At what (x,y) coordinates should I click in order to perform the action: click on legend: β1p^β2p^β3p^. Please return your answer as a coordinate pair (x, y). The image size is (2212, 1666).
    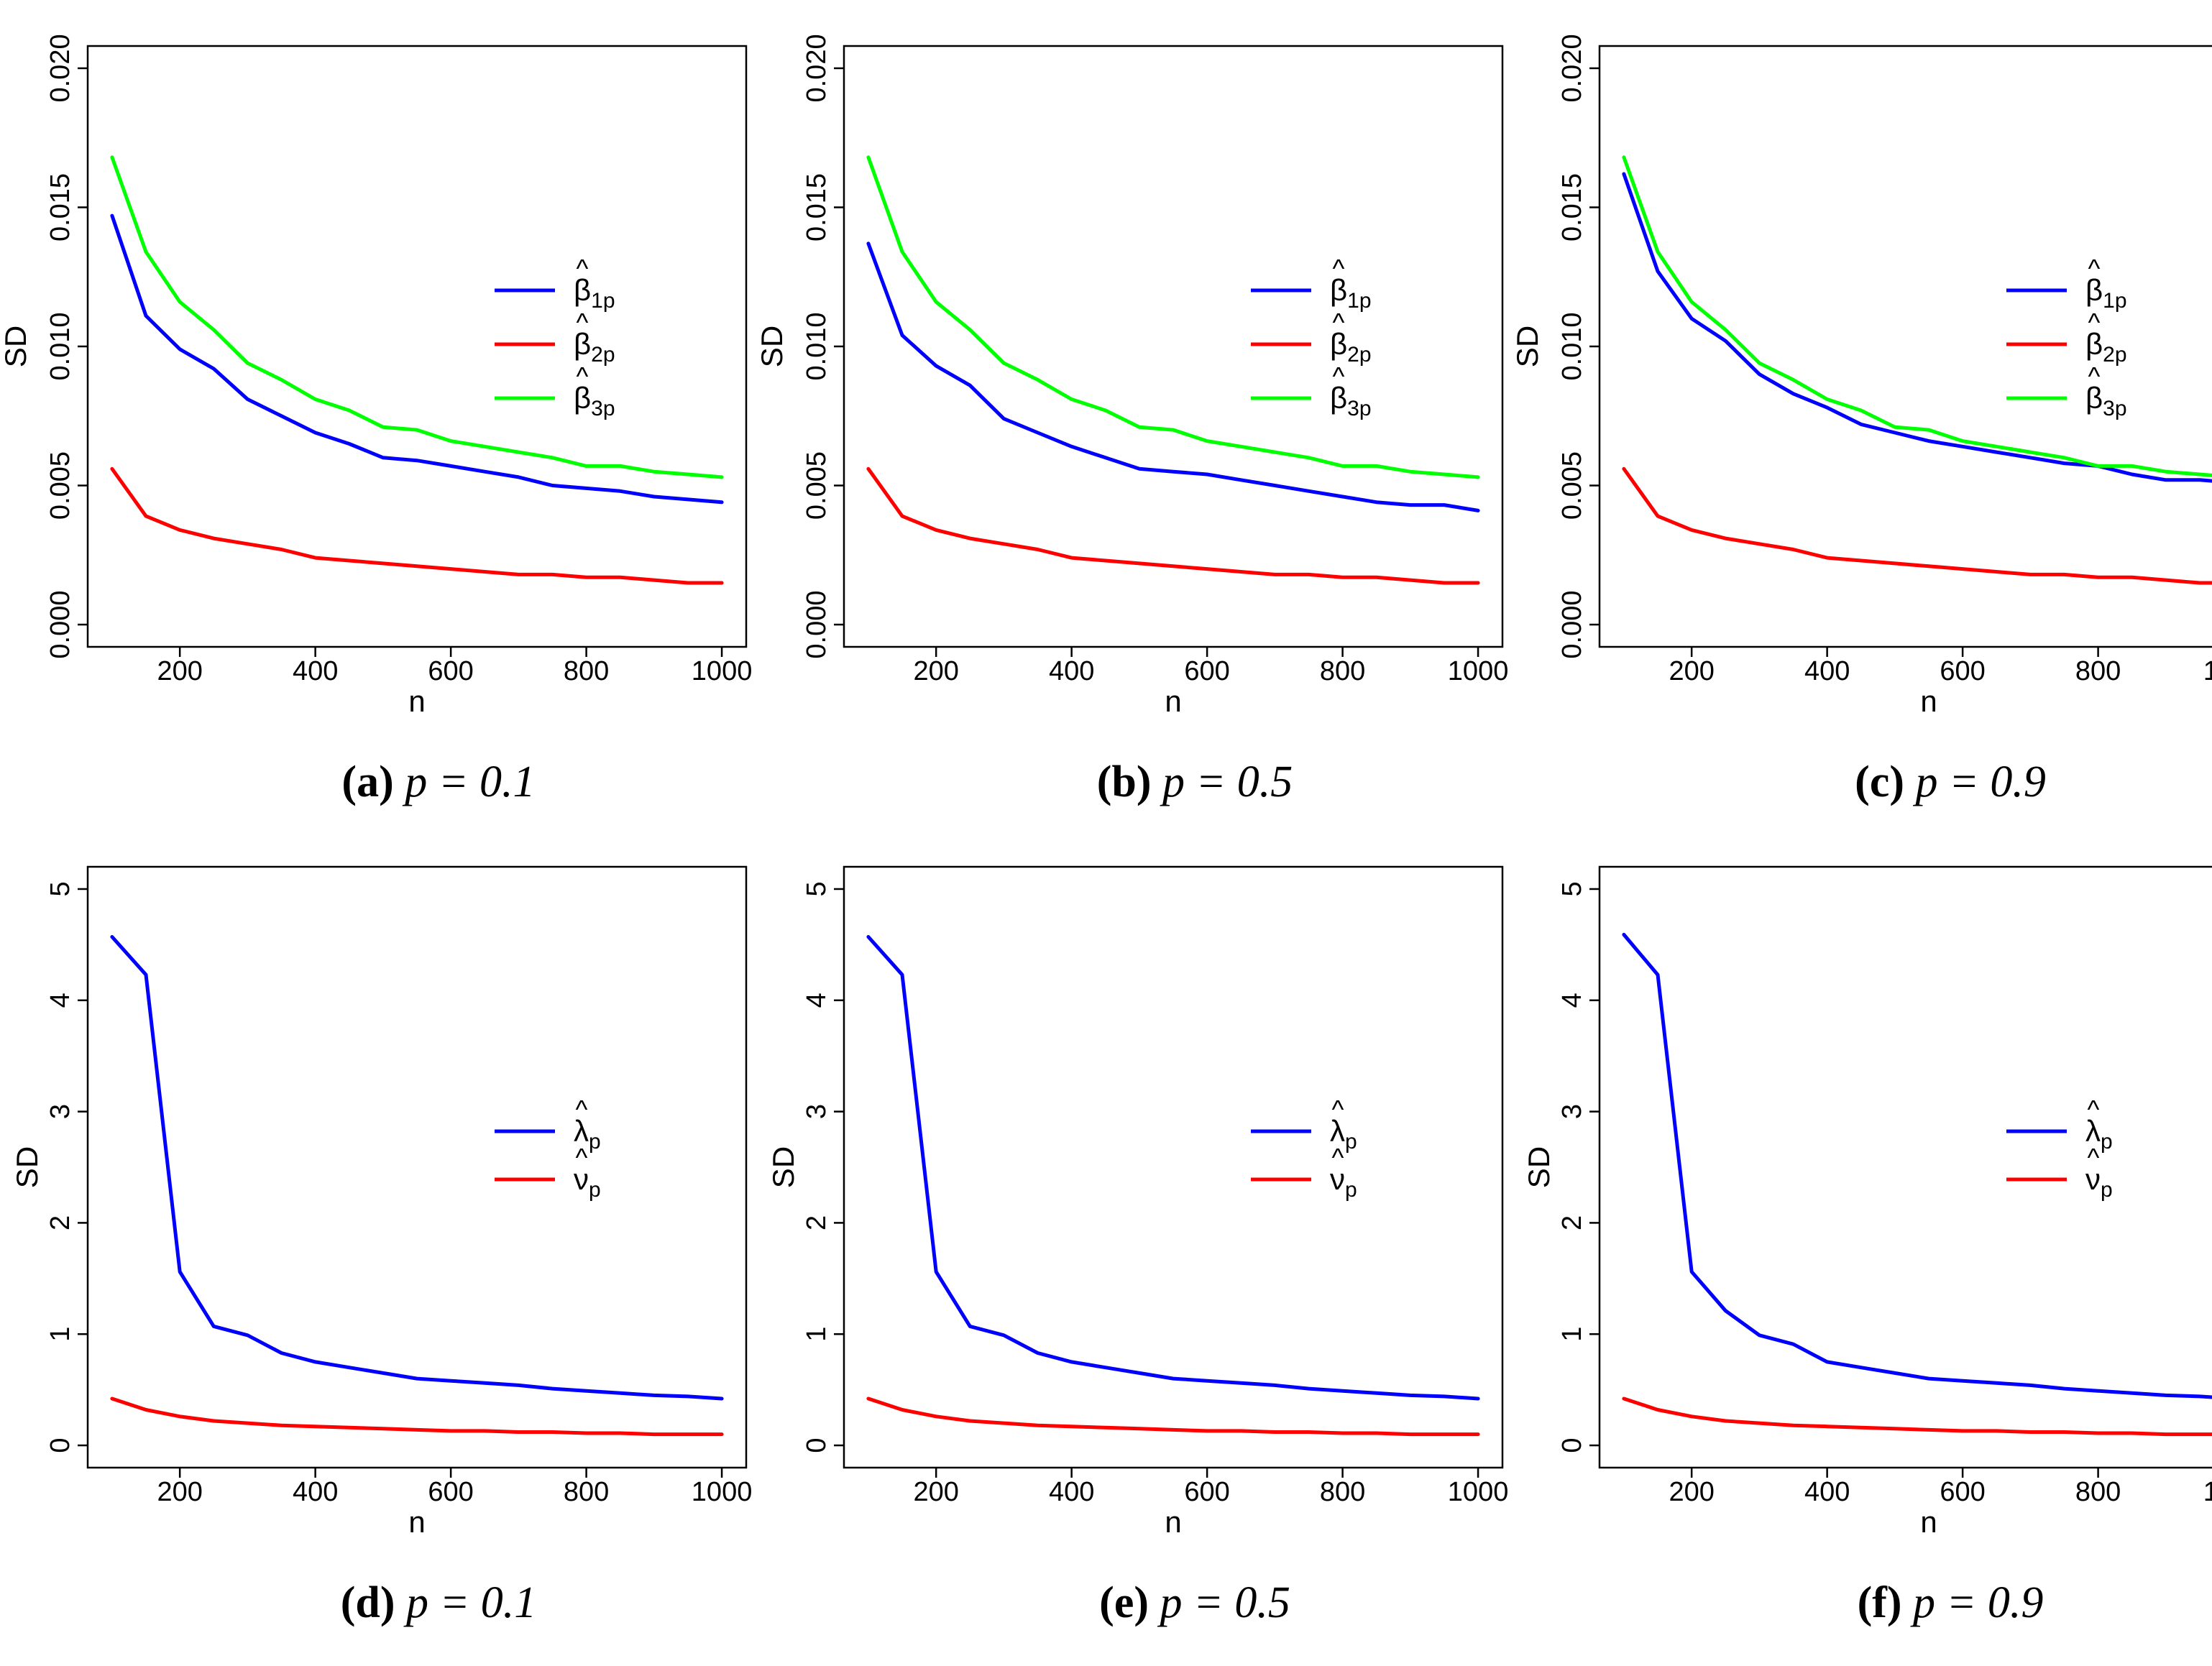
    Looking at the image, I should click on (555, 337).